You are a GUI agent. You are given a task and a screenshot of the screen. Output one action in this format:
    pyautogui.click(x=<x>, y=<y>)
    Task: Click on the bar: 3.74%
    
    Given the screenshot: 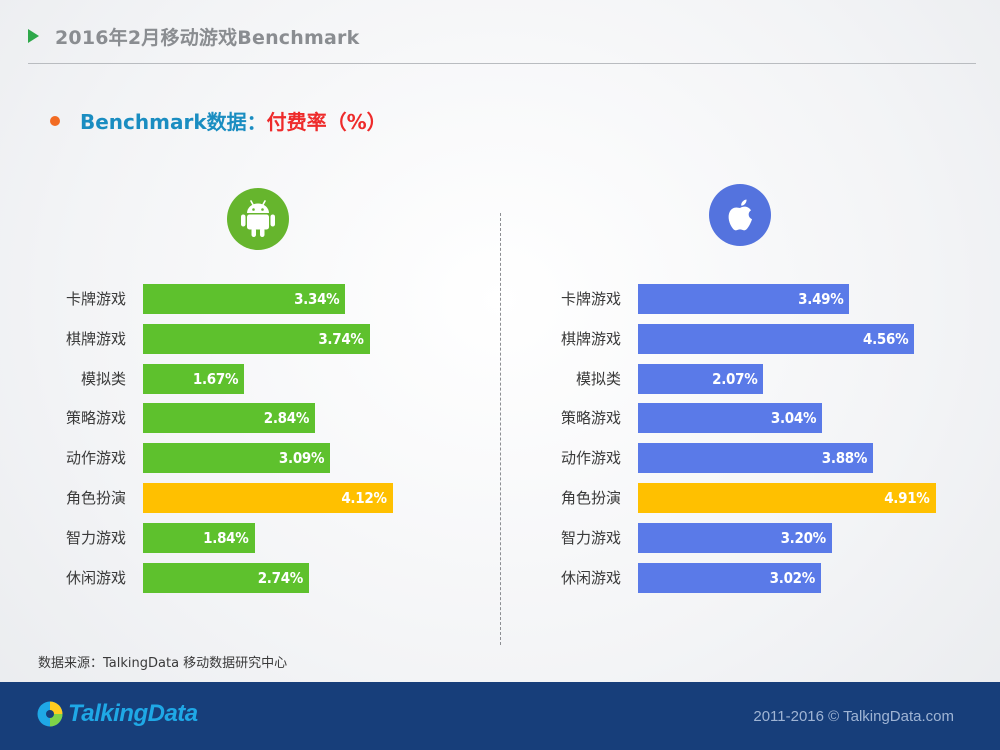 What is the action you would take?
    pyautogui.click(x=256, y=338)
    